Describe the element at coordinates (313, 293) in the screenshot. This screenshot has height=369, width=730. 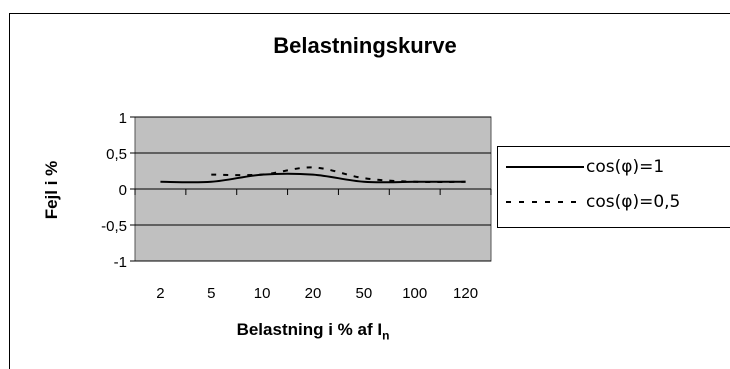
I see `x-tick-label: 20` at that location.